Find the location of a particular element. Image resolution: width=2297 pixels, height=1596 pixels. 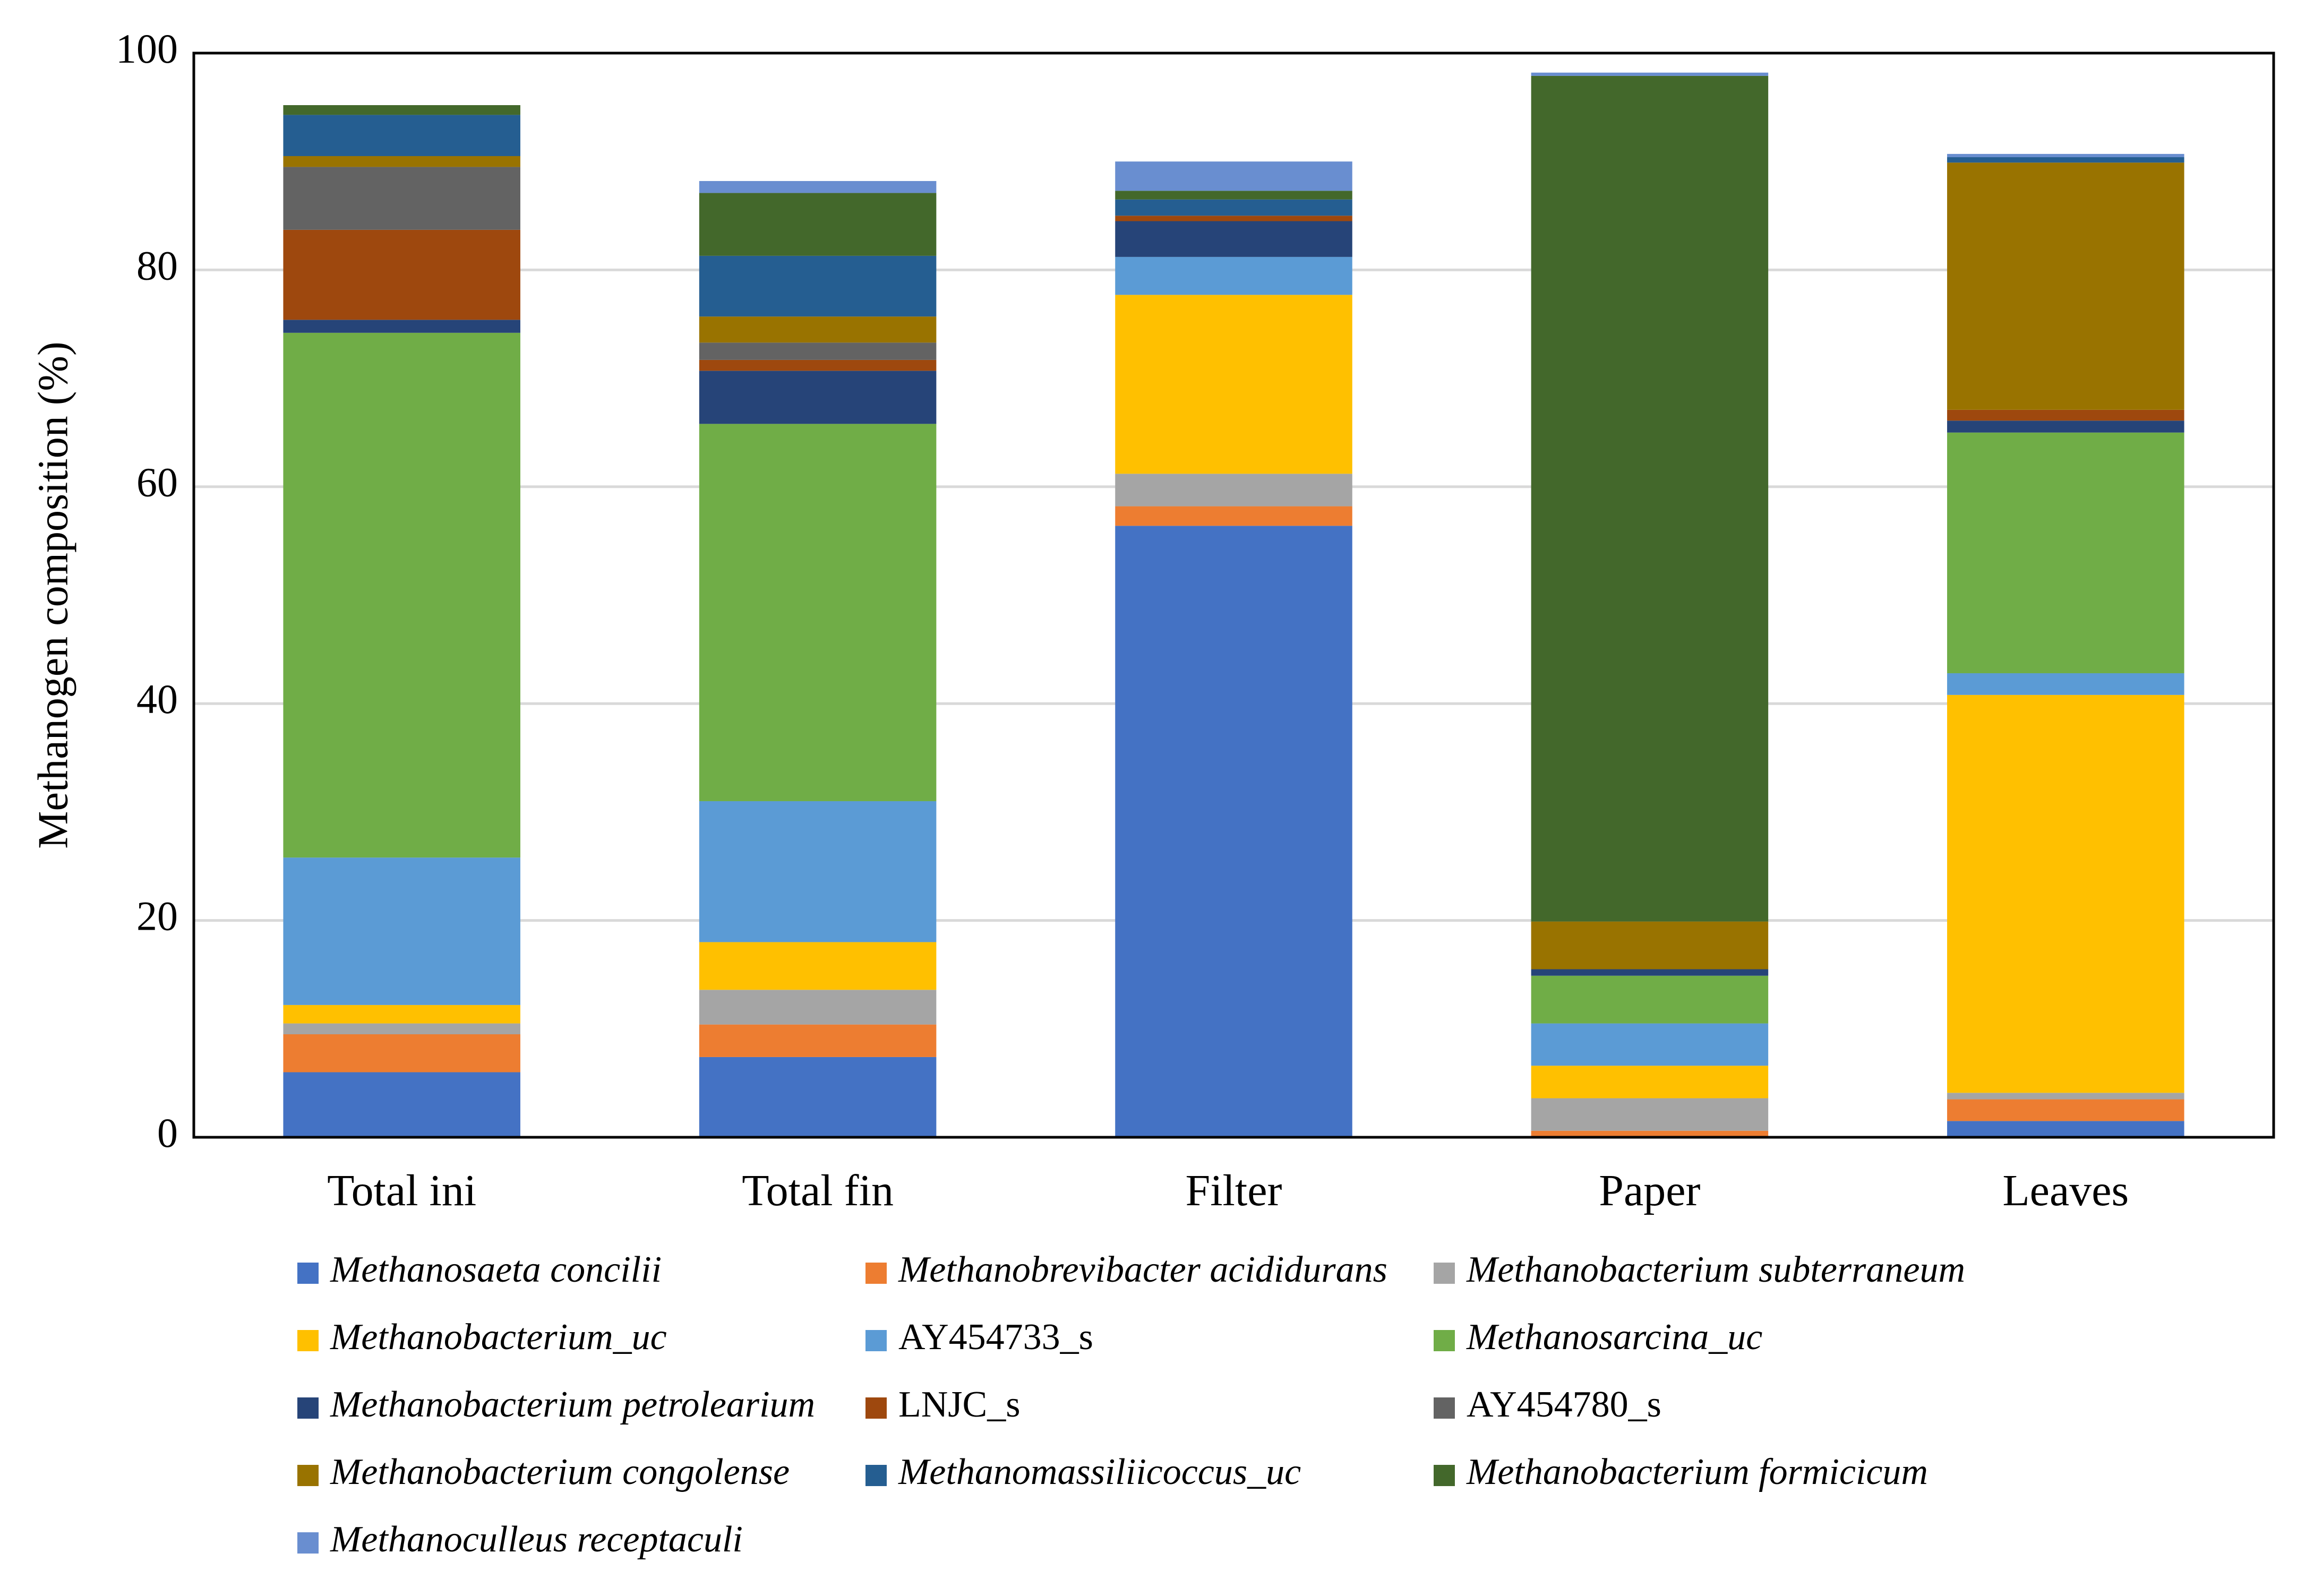

y-axis-ticks: 0 20 40 60 80 100 is located at coordinates (147, 590).